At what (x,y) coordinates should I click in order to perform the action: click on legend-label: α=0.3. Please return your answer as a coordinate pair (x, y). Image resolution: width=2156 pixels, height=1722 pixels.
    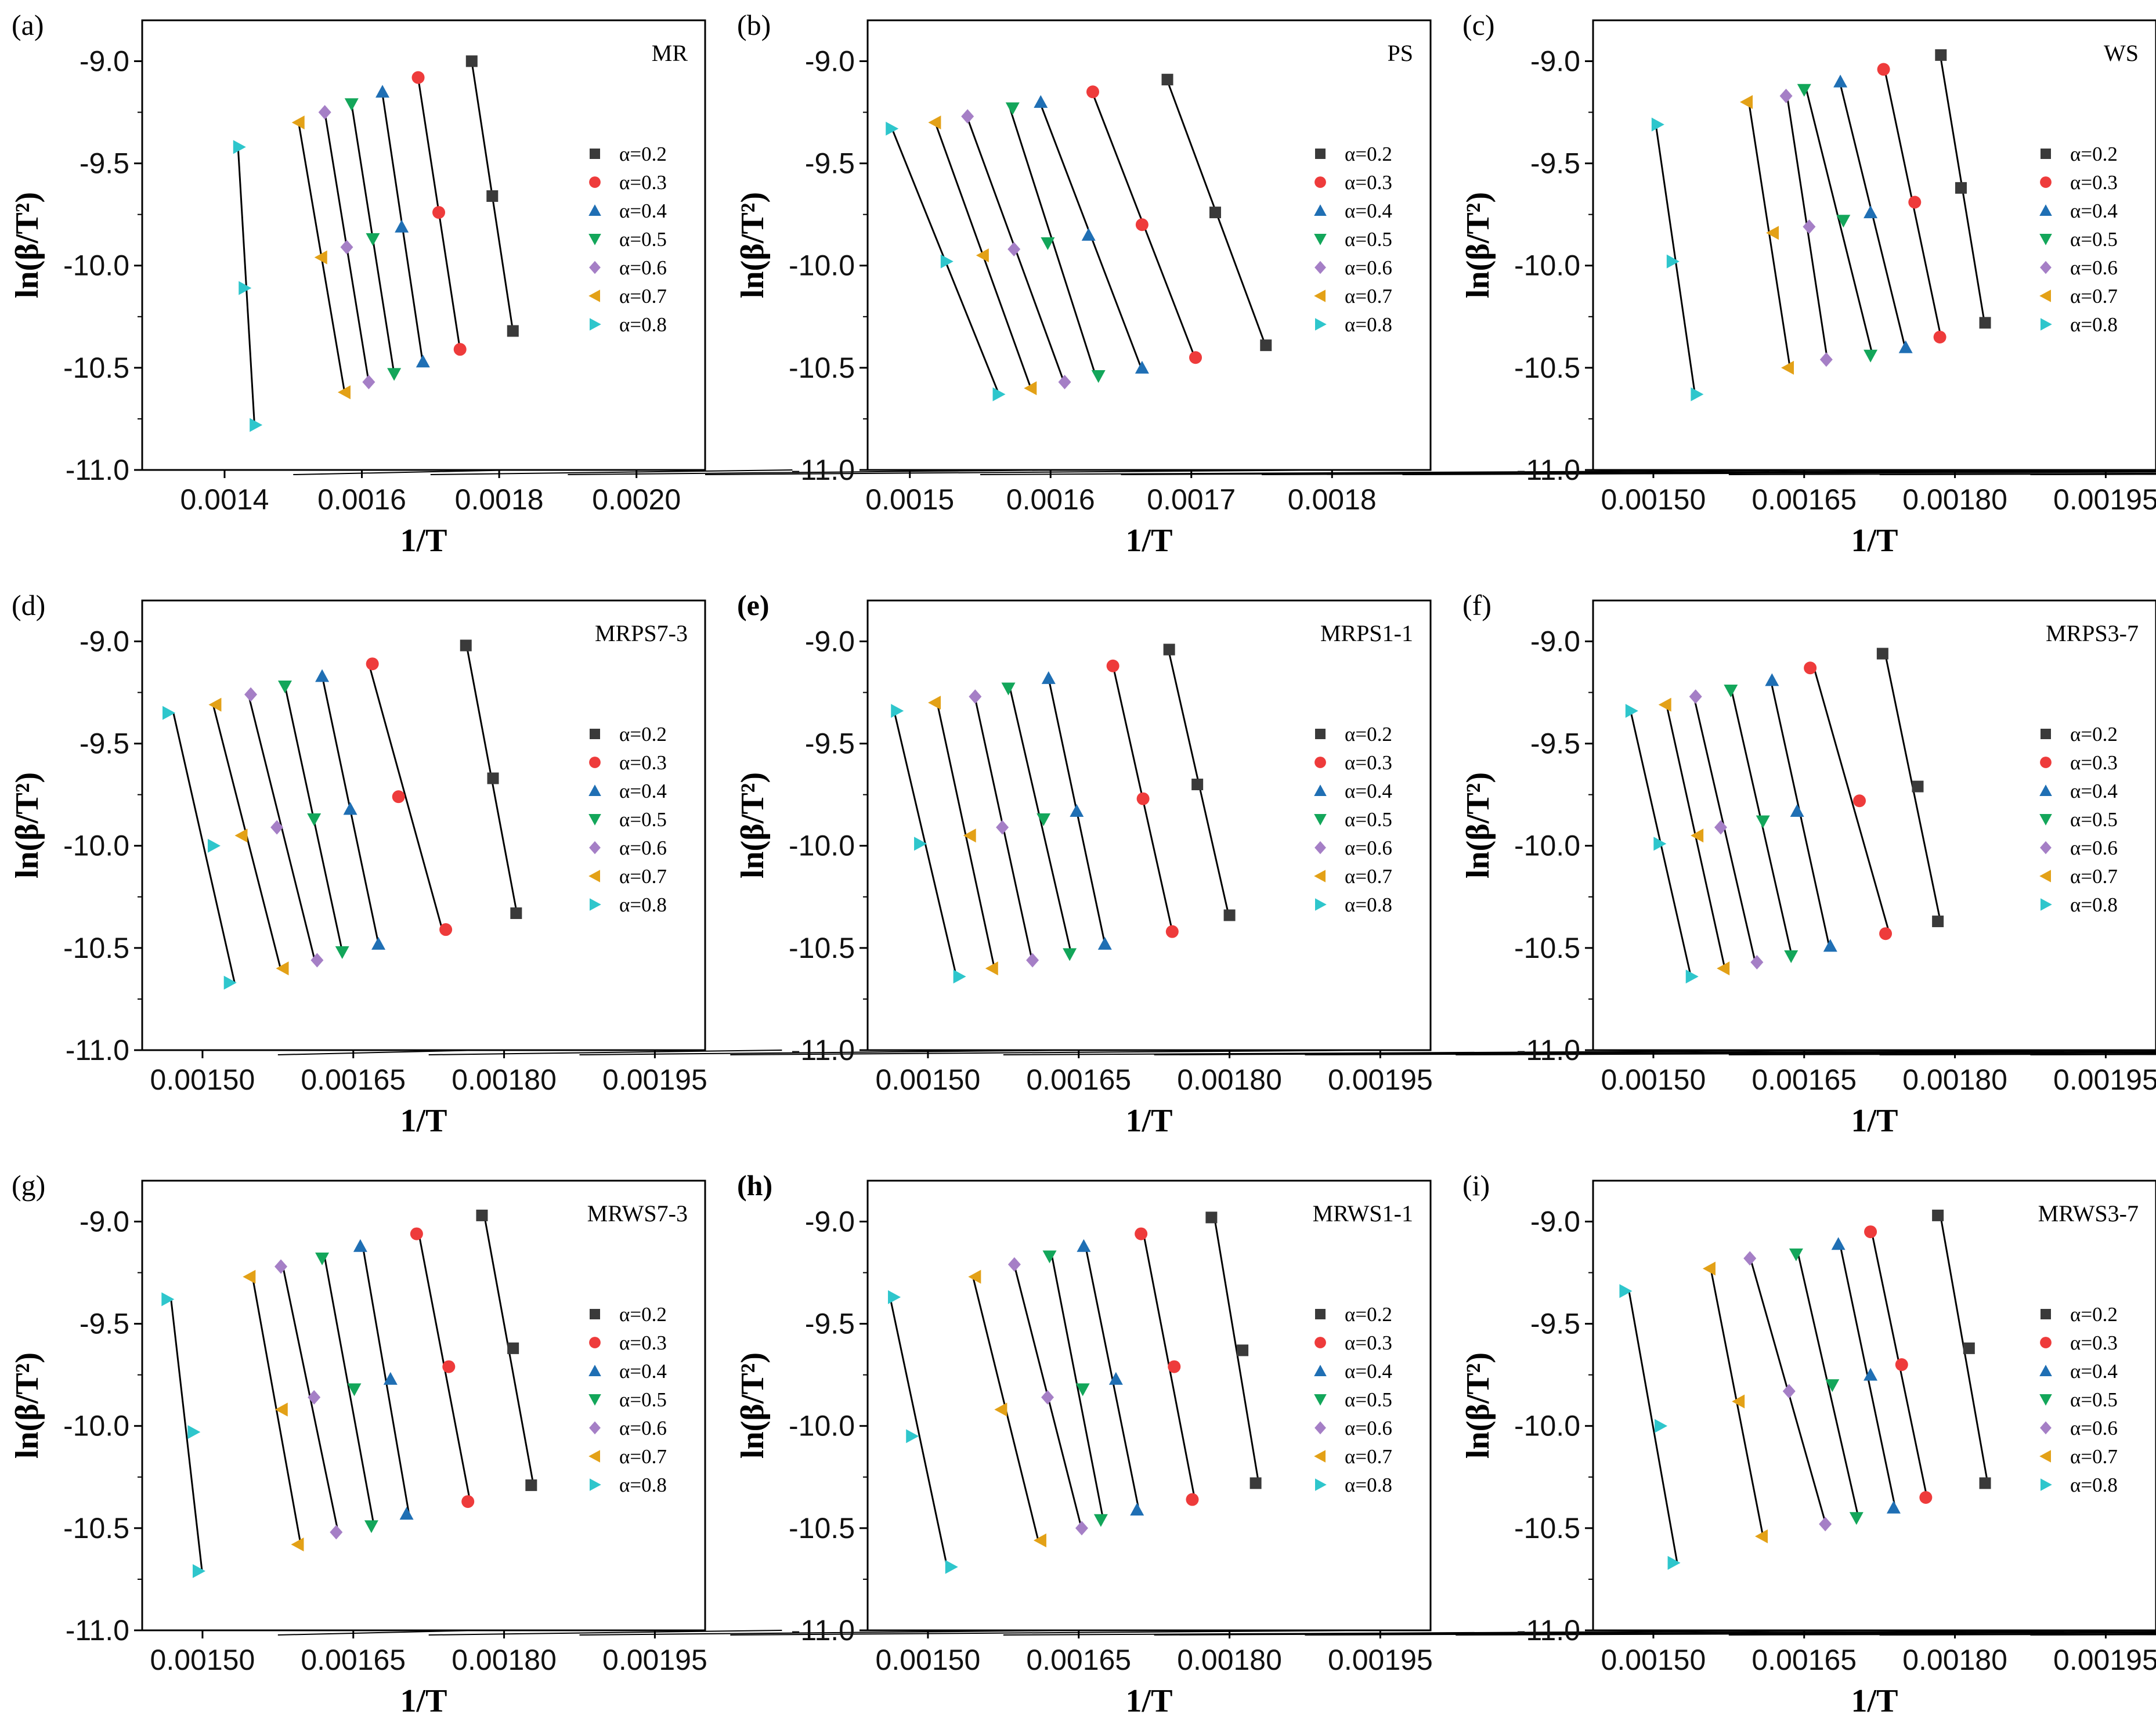
    Looking at the image, I should click on (643, 1343).